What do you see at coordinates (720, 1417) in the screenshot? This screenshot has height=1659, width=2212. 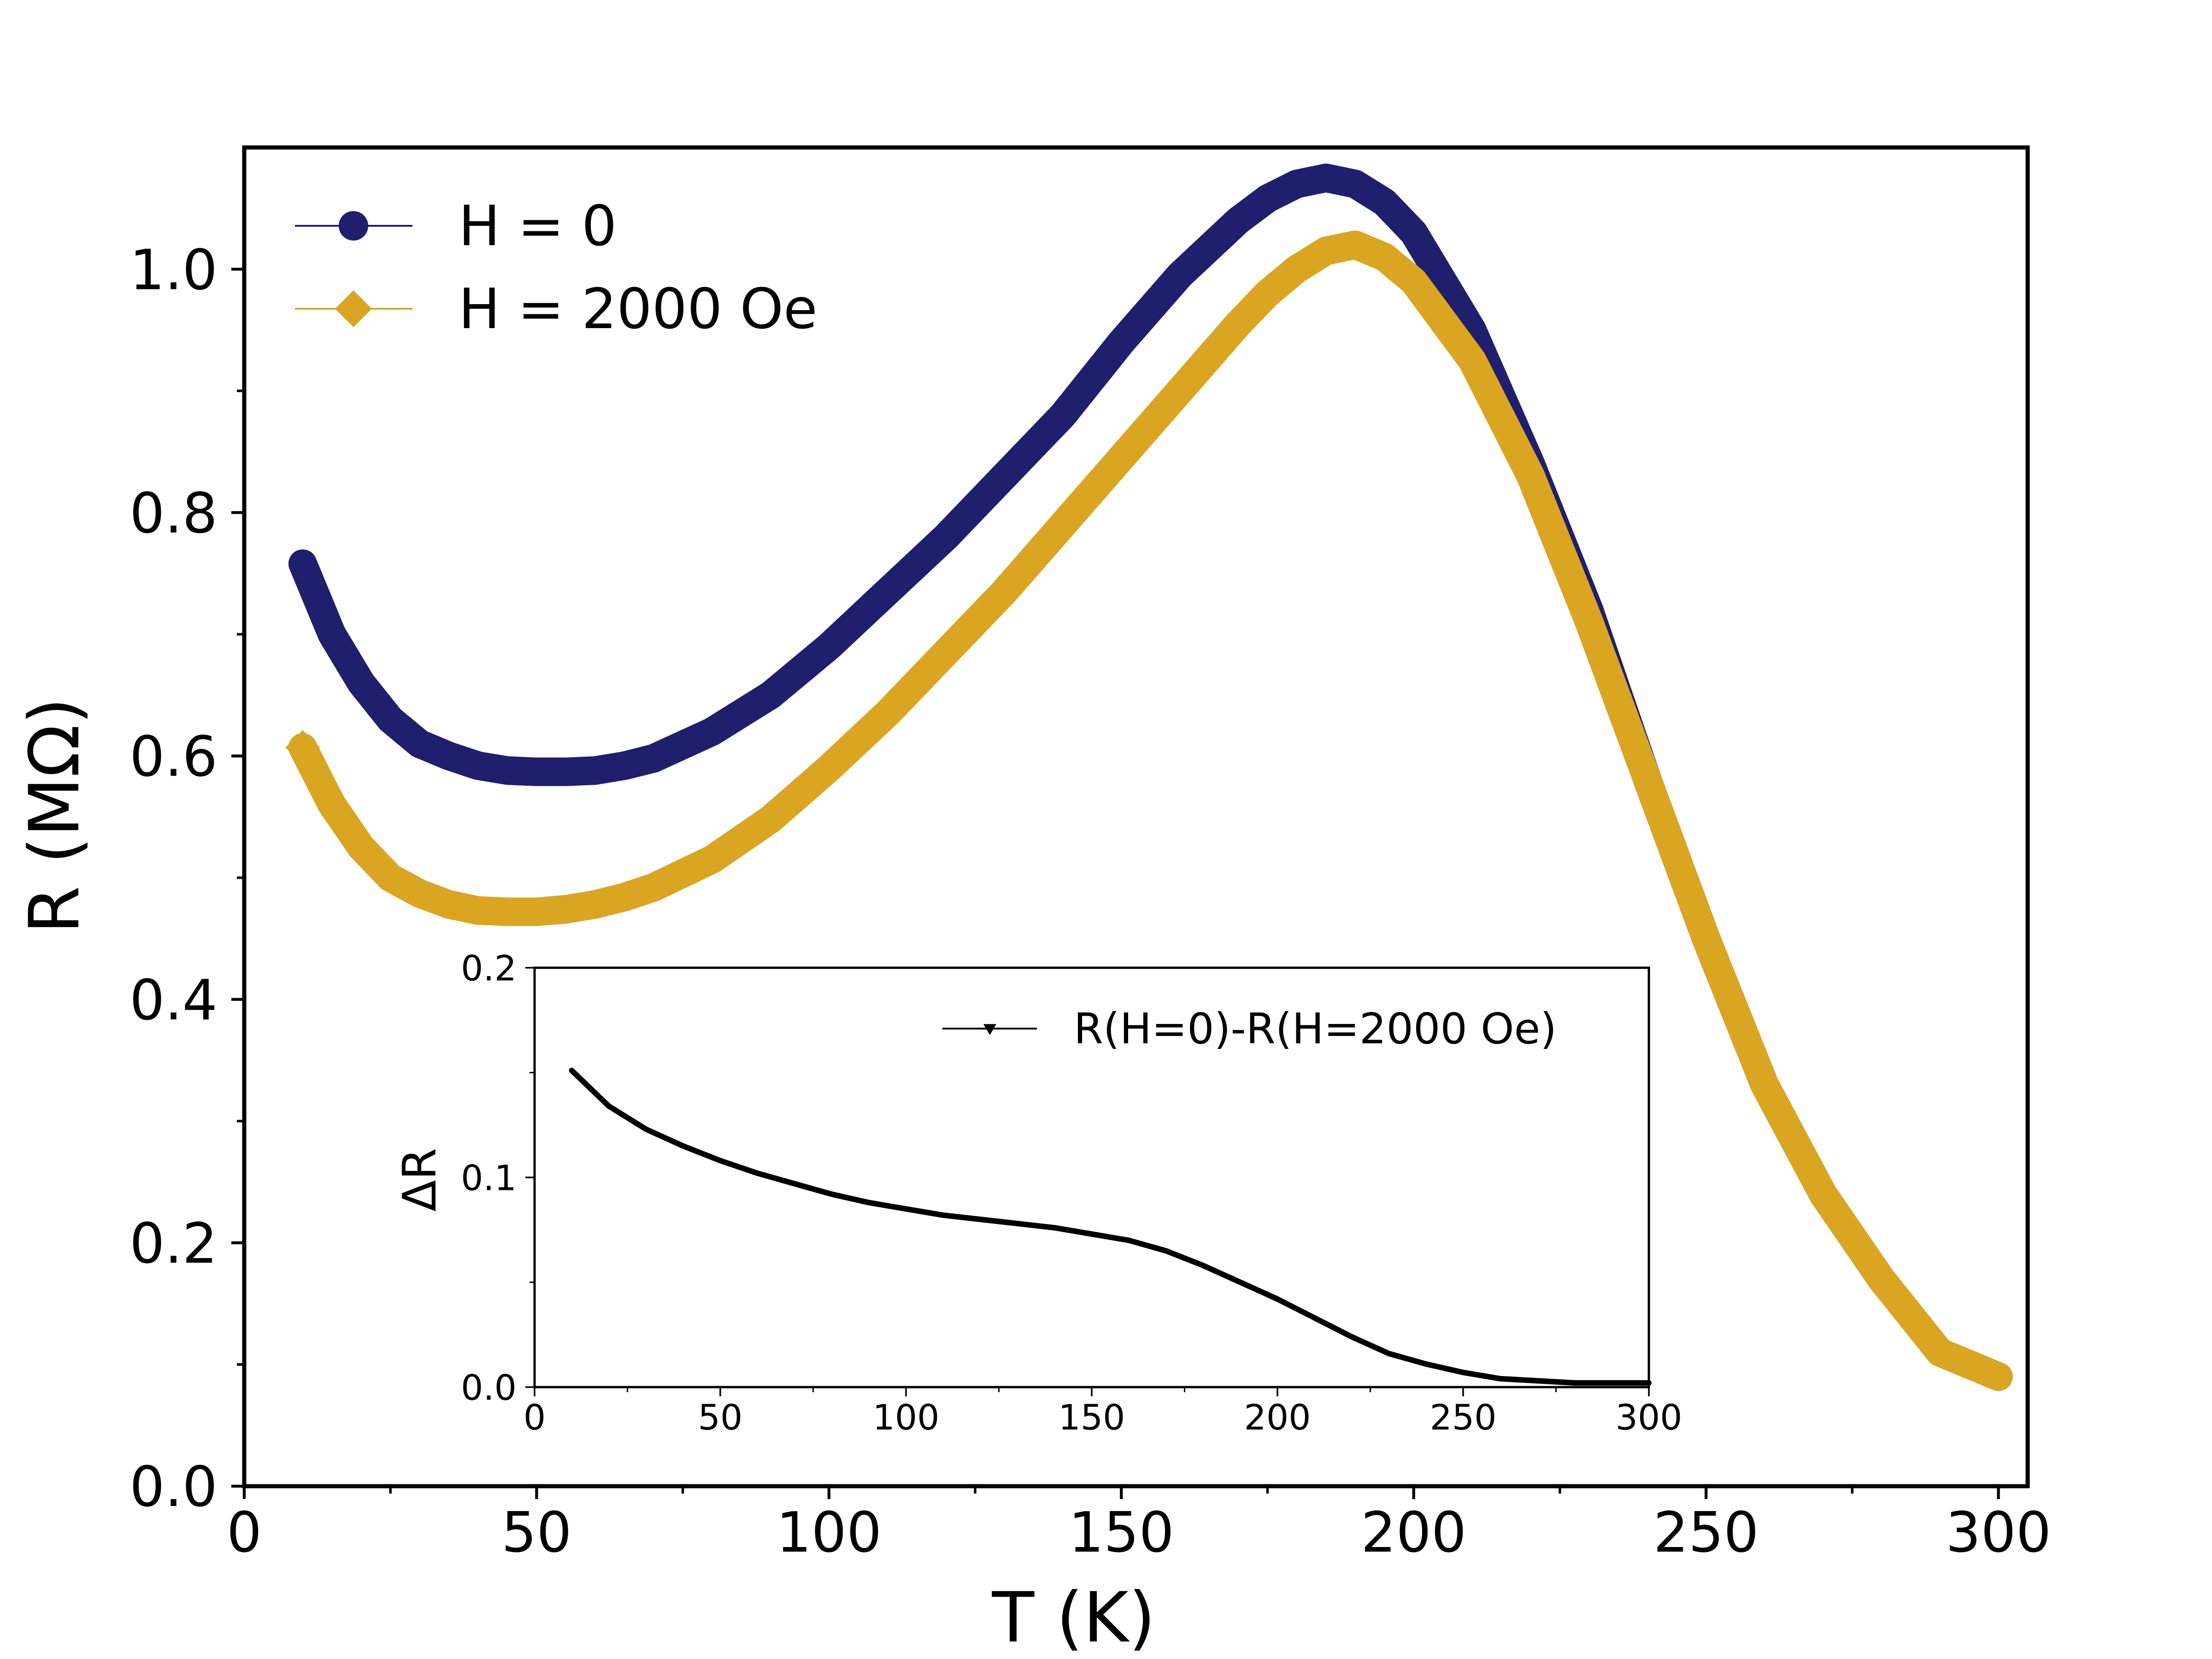 I see `inset-x-tick-label: 50` at bounding box center [720, 1417].